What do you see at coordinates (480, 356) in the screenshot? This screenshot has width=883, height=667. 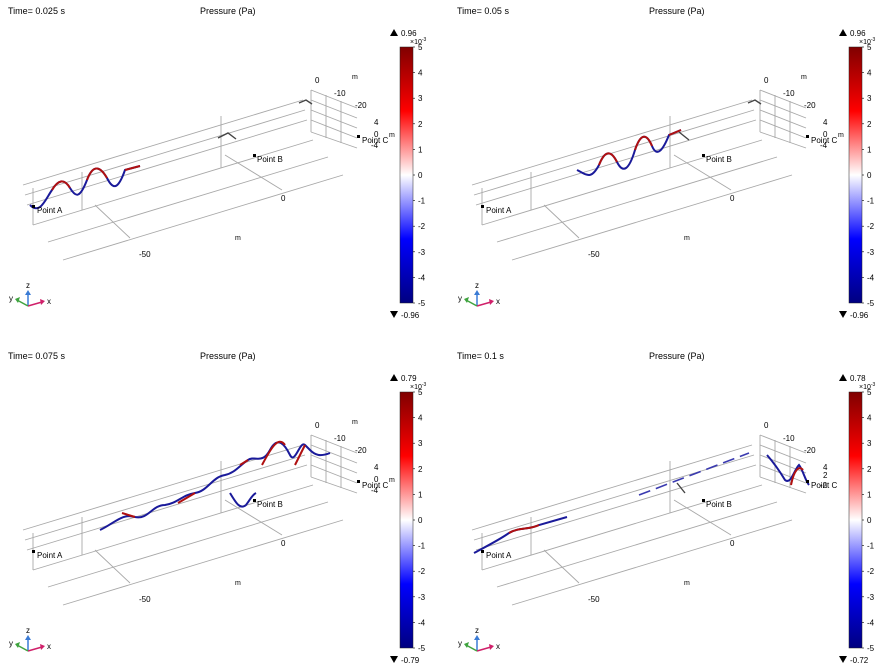 I see `time-label: Time= 0.1 s` at bounding box center [480, 356].